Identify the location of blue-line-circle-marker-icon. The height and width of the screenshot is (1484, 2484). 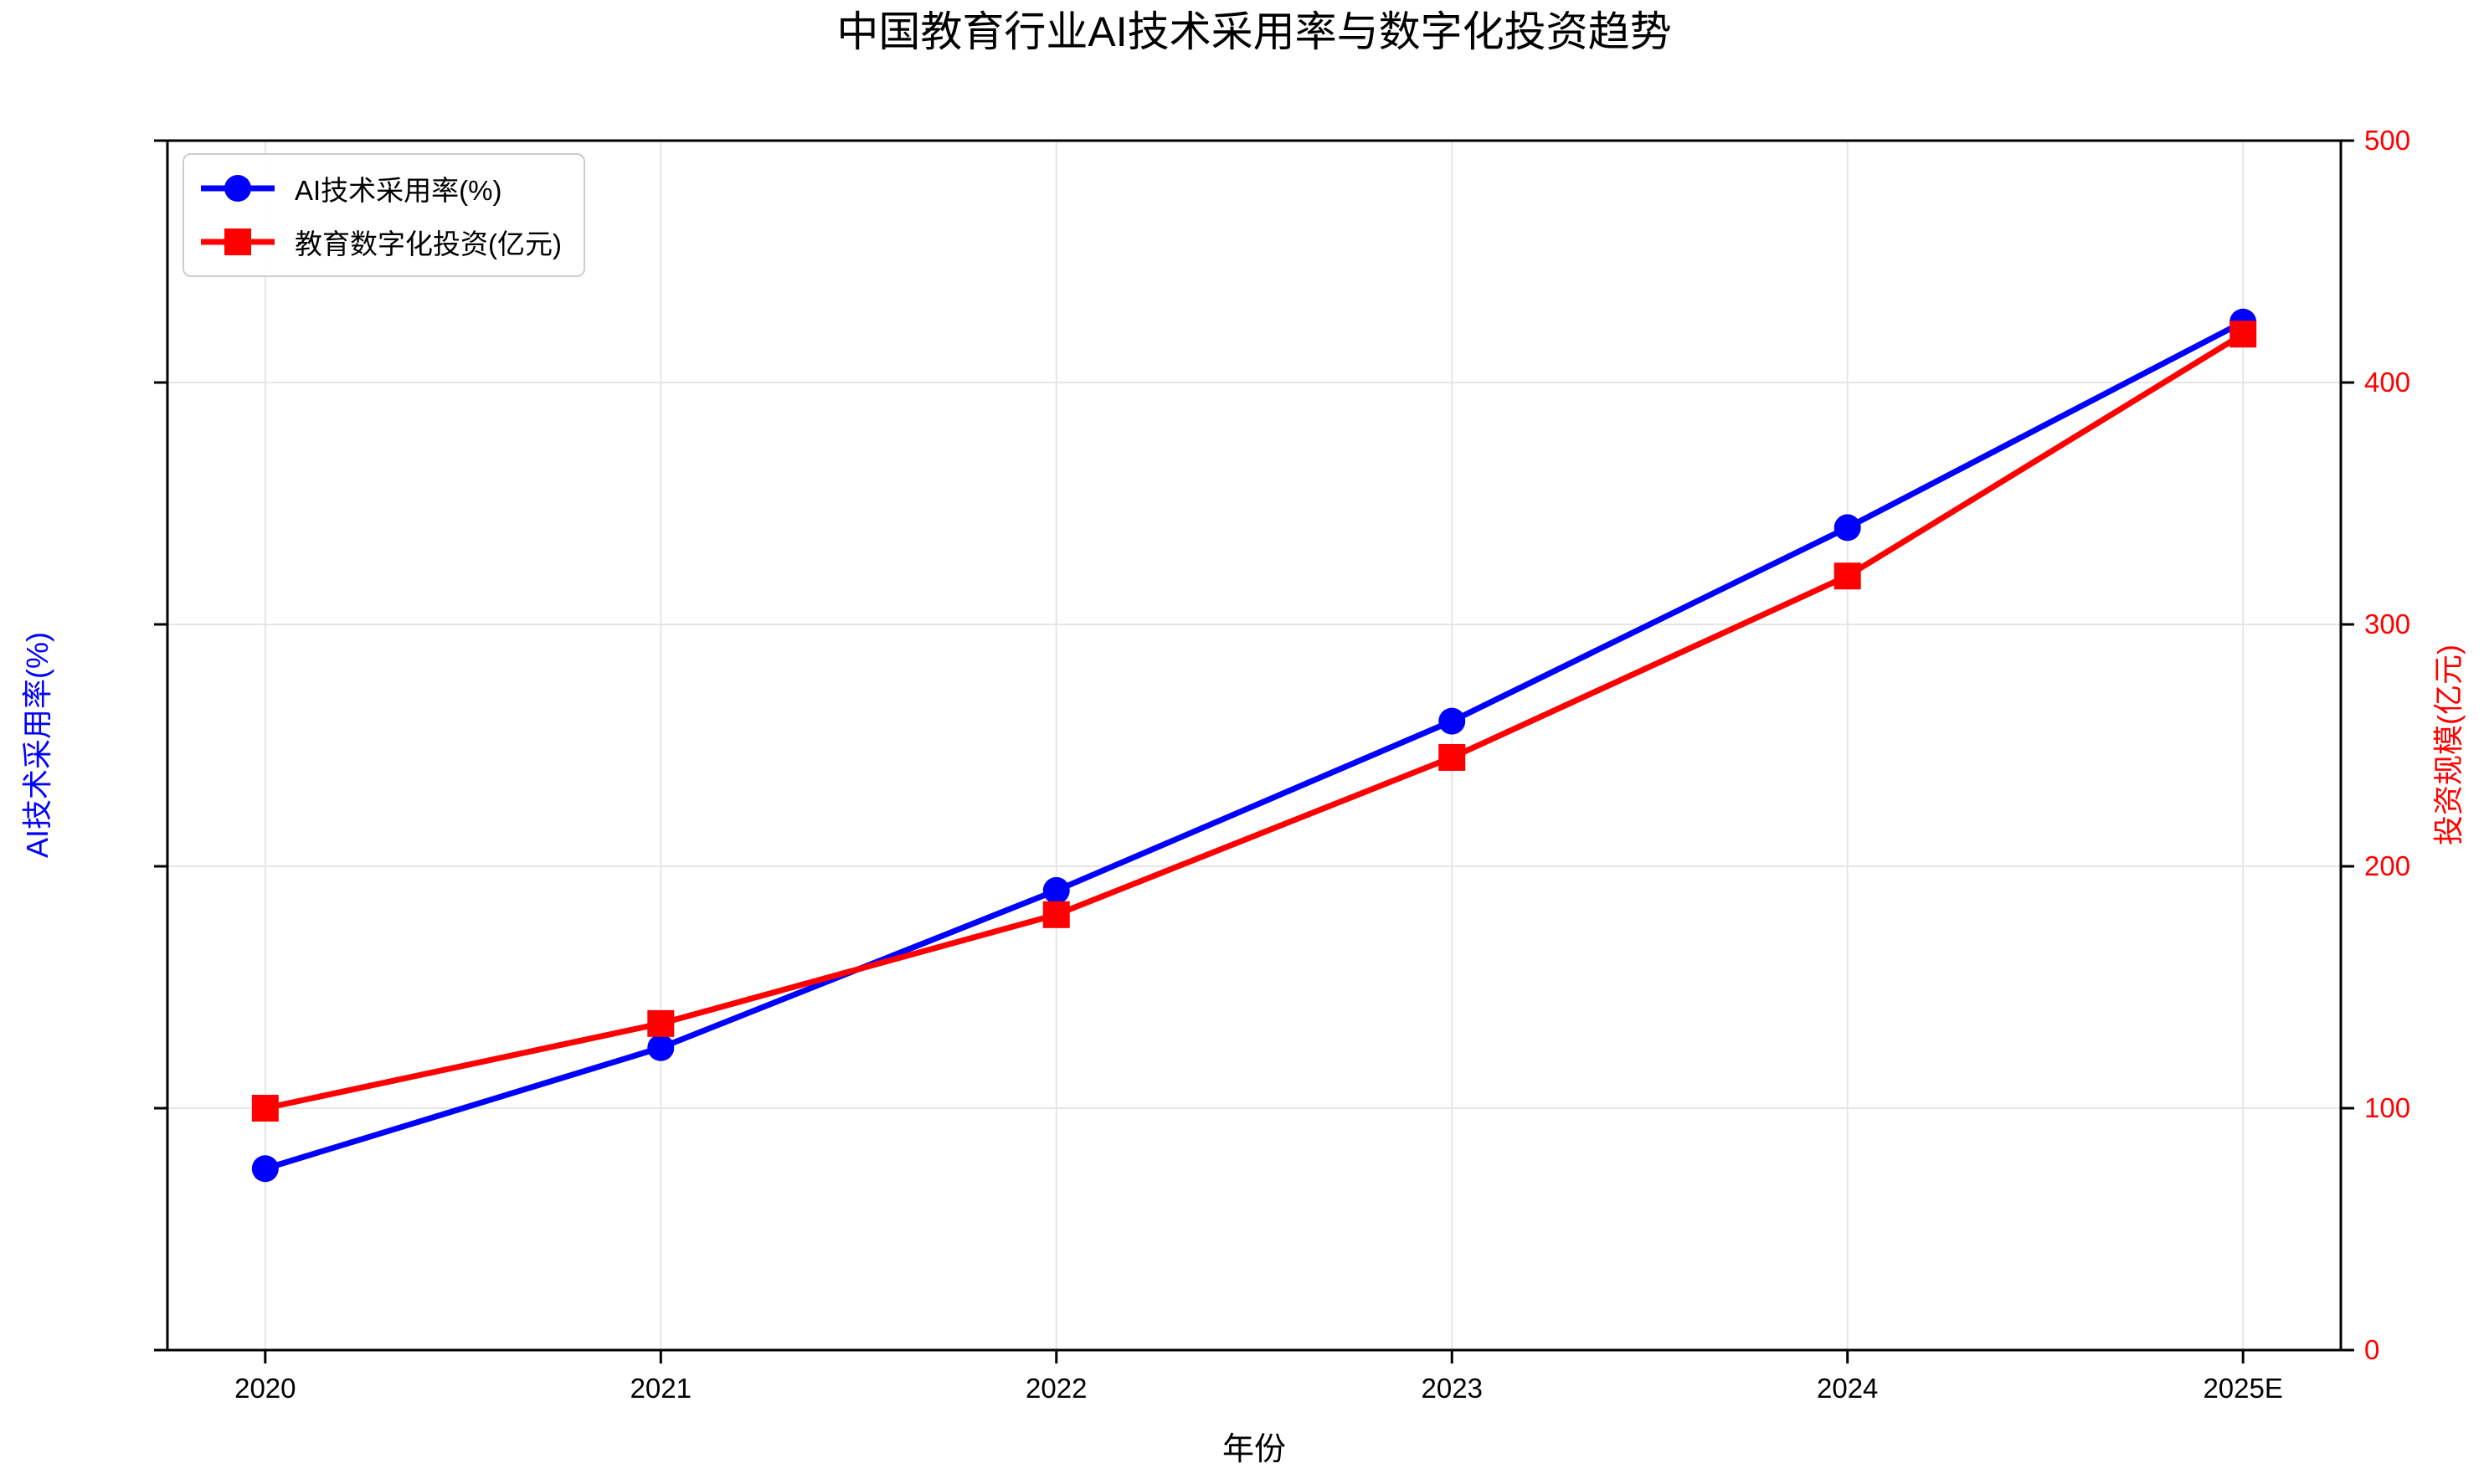
(238, 188).